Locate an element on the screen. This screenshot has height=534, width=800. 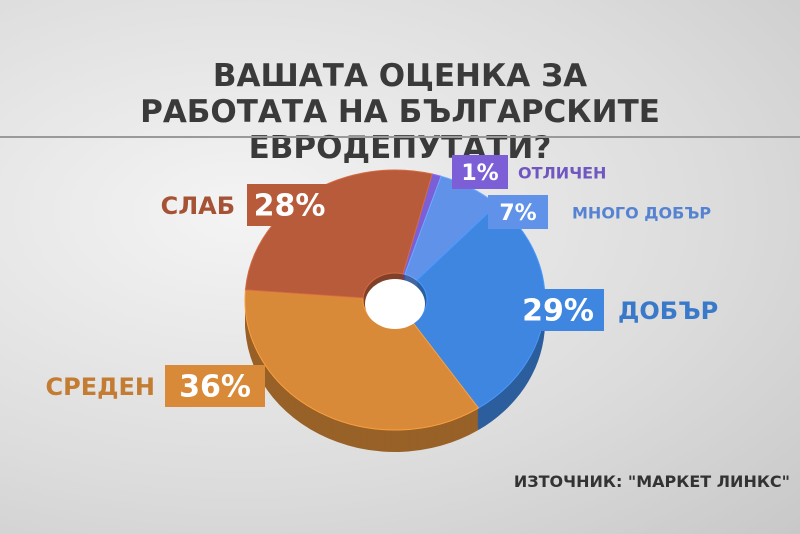
value-label: 7% is located at coordinates (517, 213).